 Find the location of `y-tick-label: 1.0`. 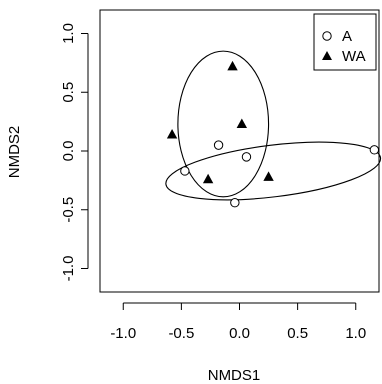

y-tick-label: 1.0 is located at coordinates (68, 33).